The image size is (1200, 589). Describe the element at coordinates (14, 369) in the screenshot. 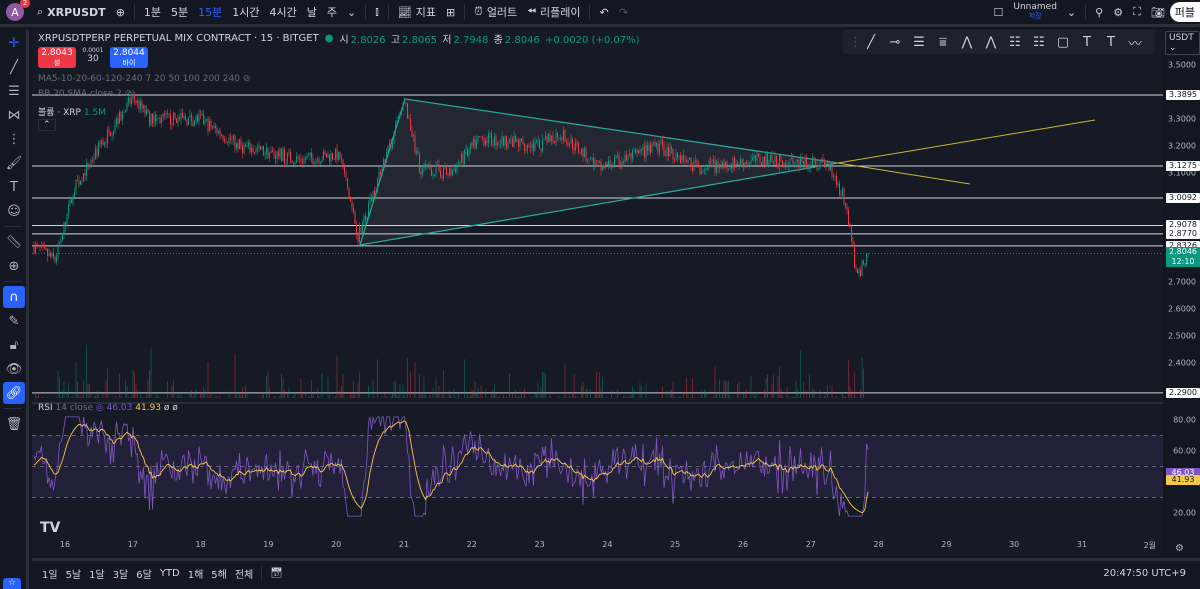

I see `hide-eye-icon: 👁︎` at that location.